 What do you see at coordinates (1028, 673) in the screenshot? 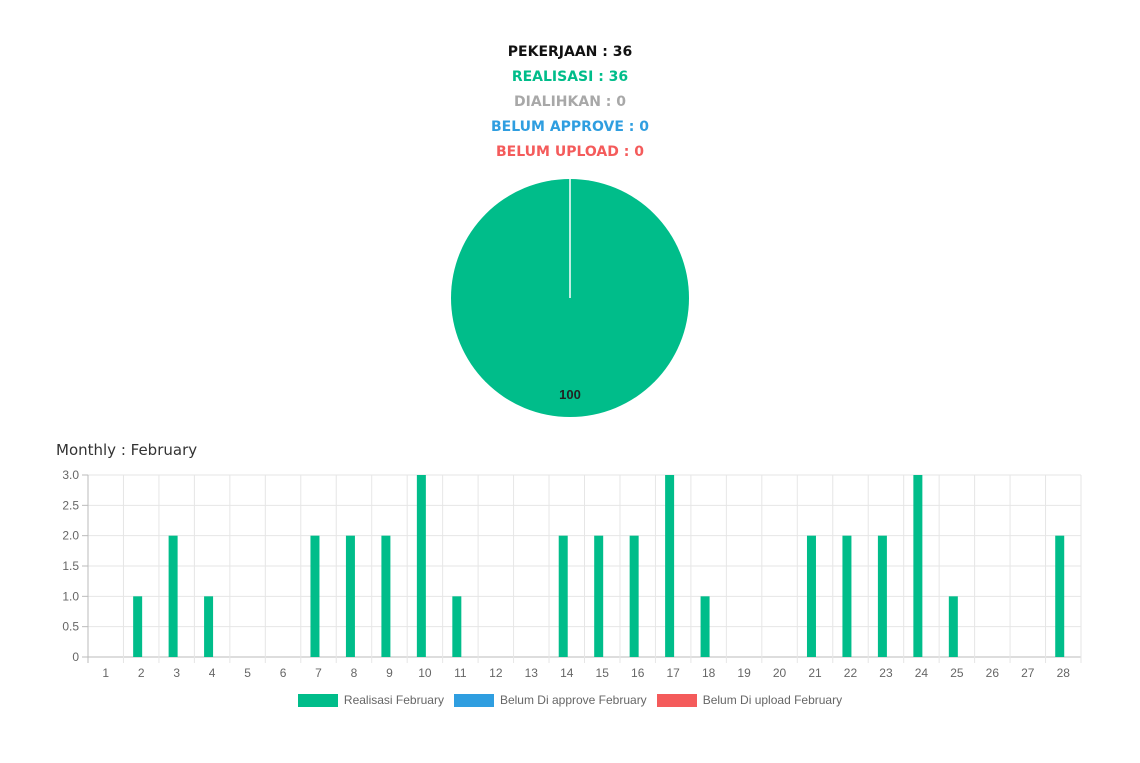
I see `x-tick-label: 27` at bounding box center [1028, 673].